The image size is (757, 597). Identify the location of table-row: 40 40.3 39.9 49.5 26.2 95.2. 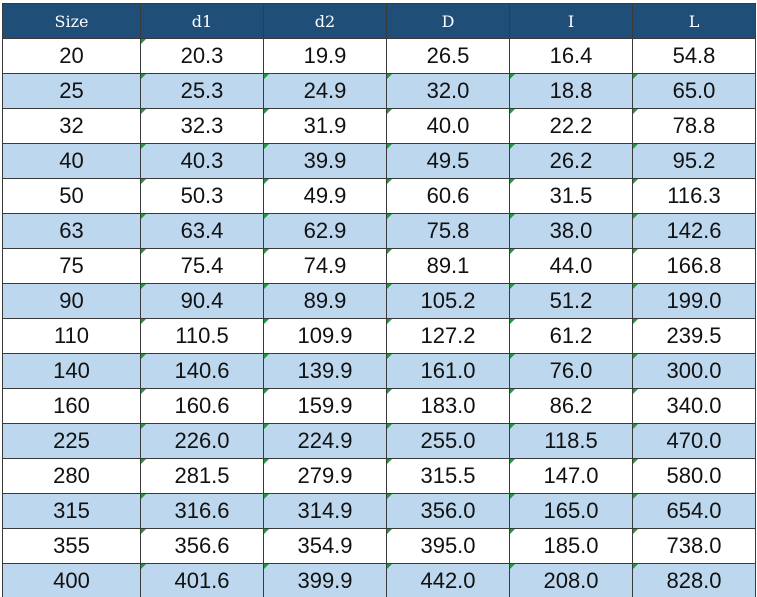
(379, 161).